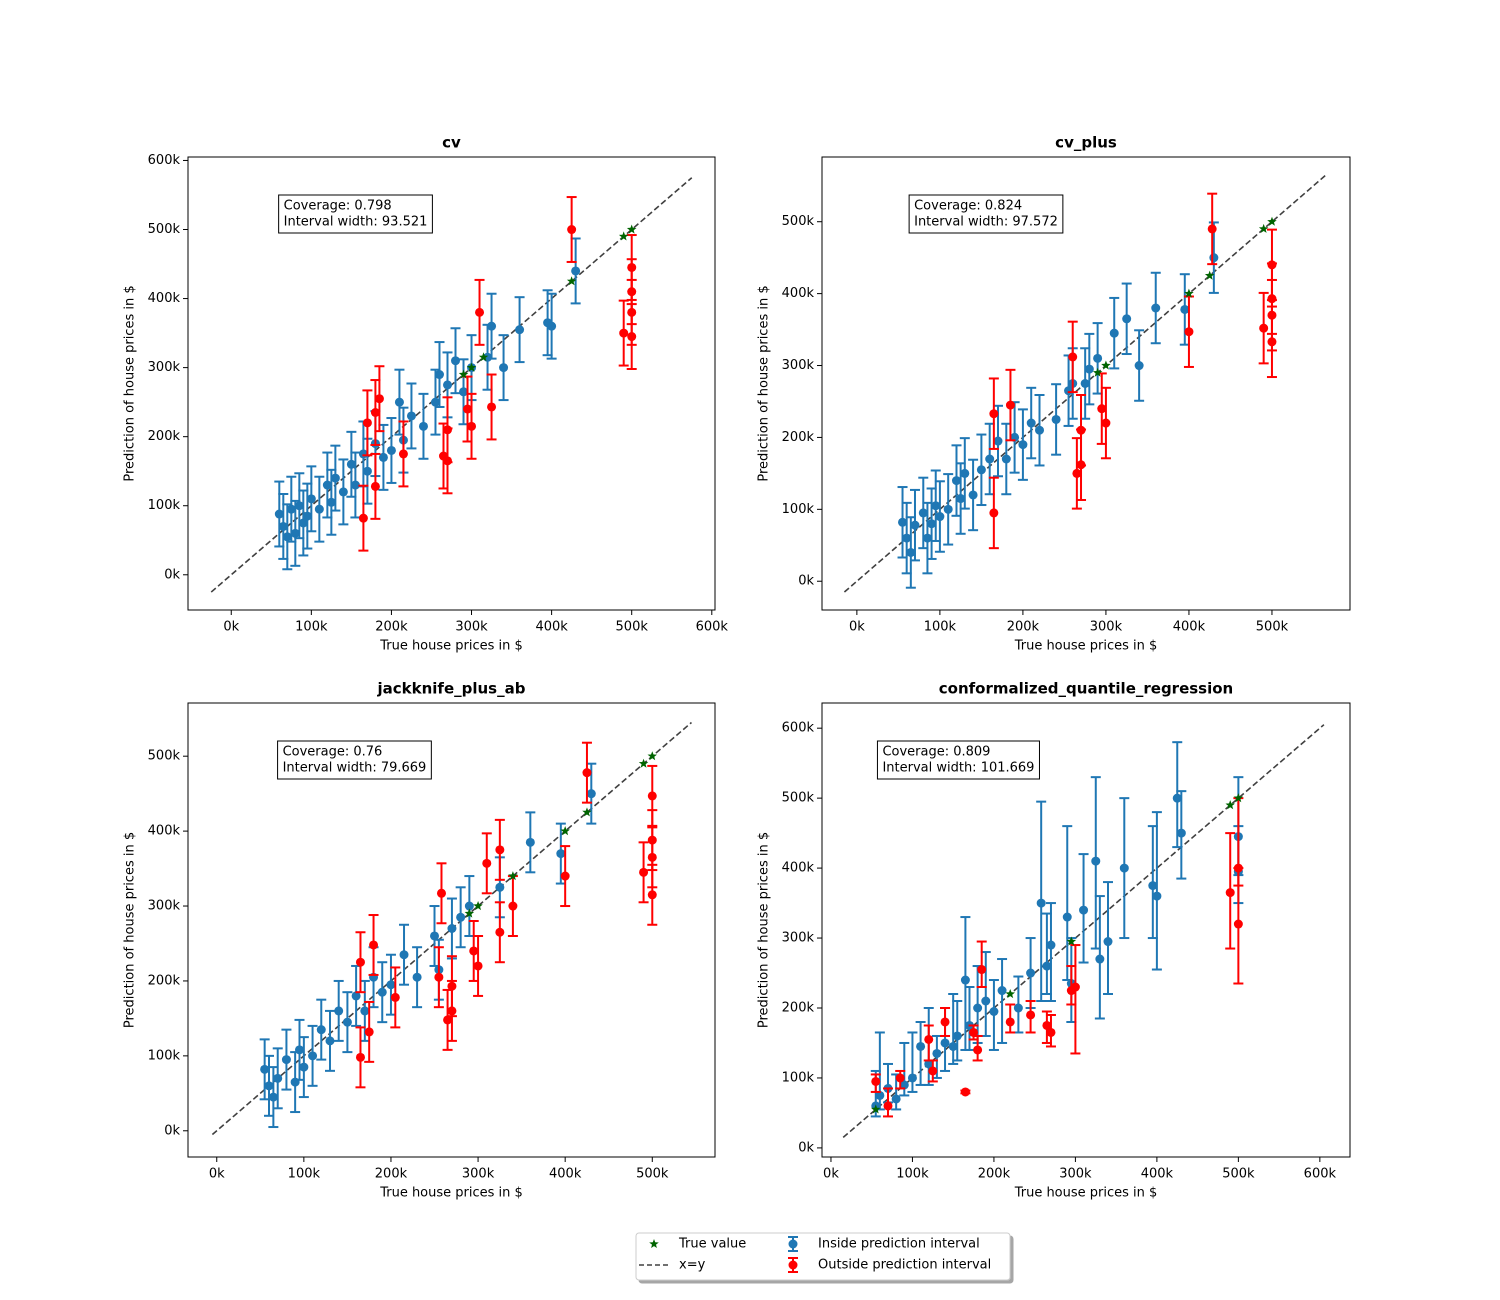  I want to click on legend-label: Outside prediction interval, so click(904, 1265).